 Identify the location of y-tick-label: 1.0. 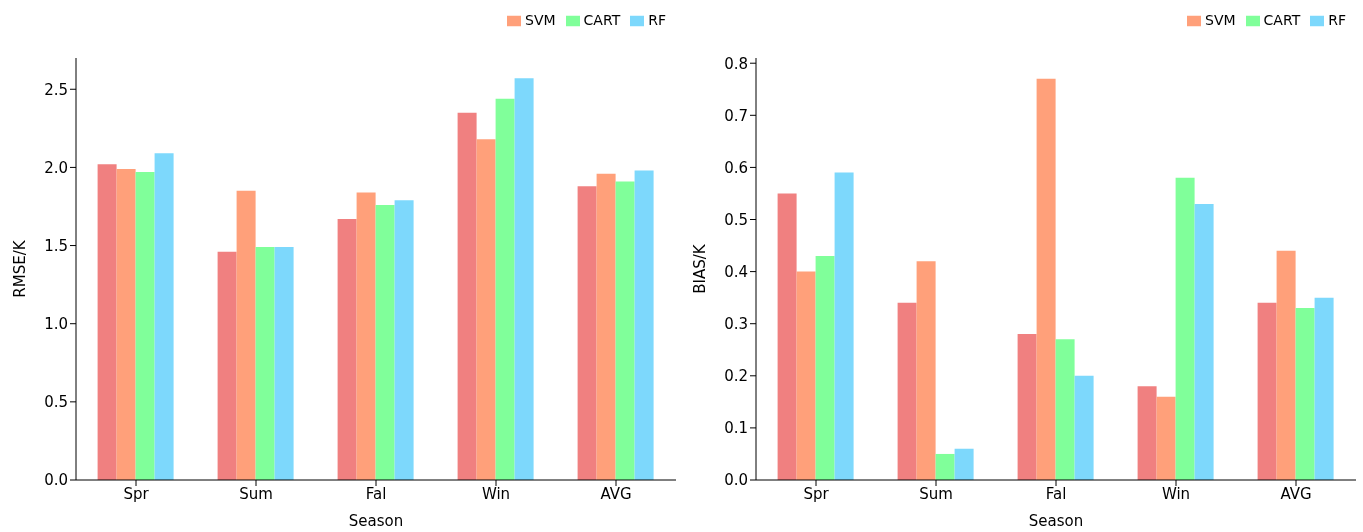
(56, 324).